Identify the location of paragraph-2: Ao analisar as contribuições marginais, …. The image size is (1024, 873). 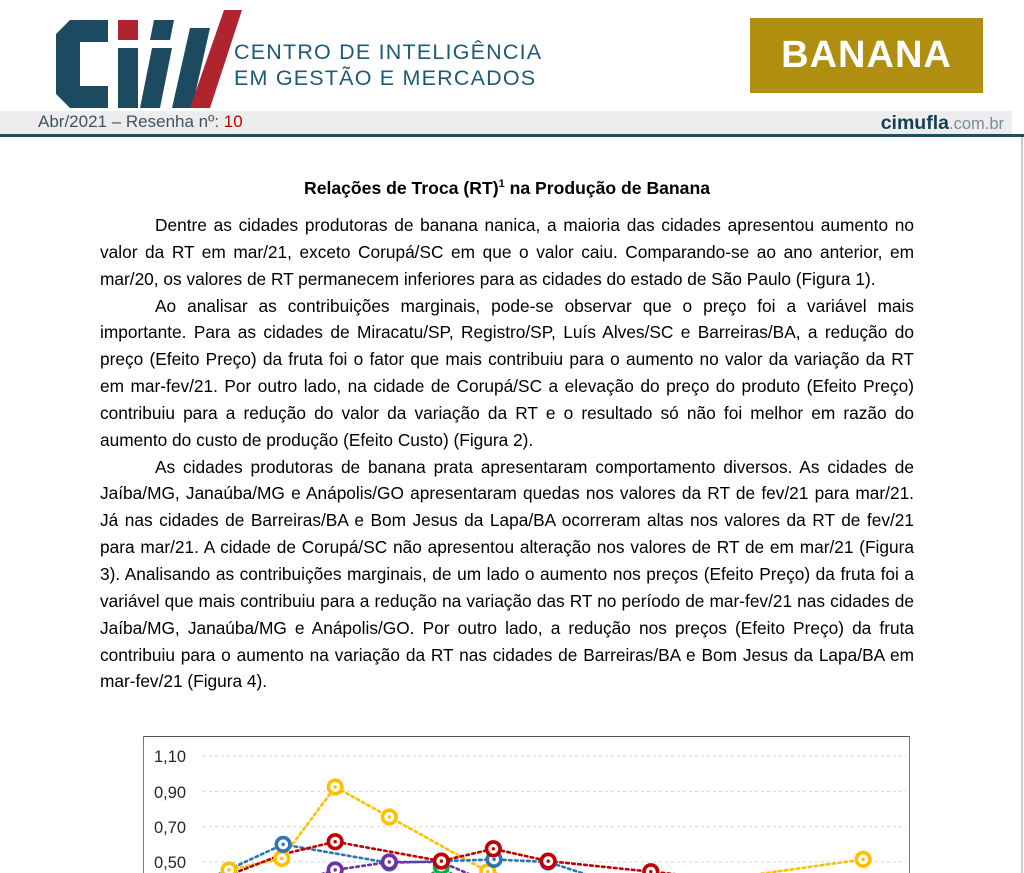
(507, 372).